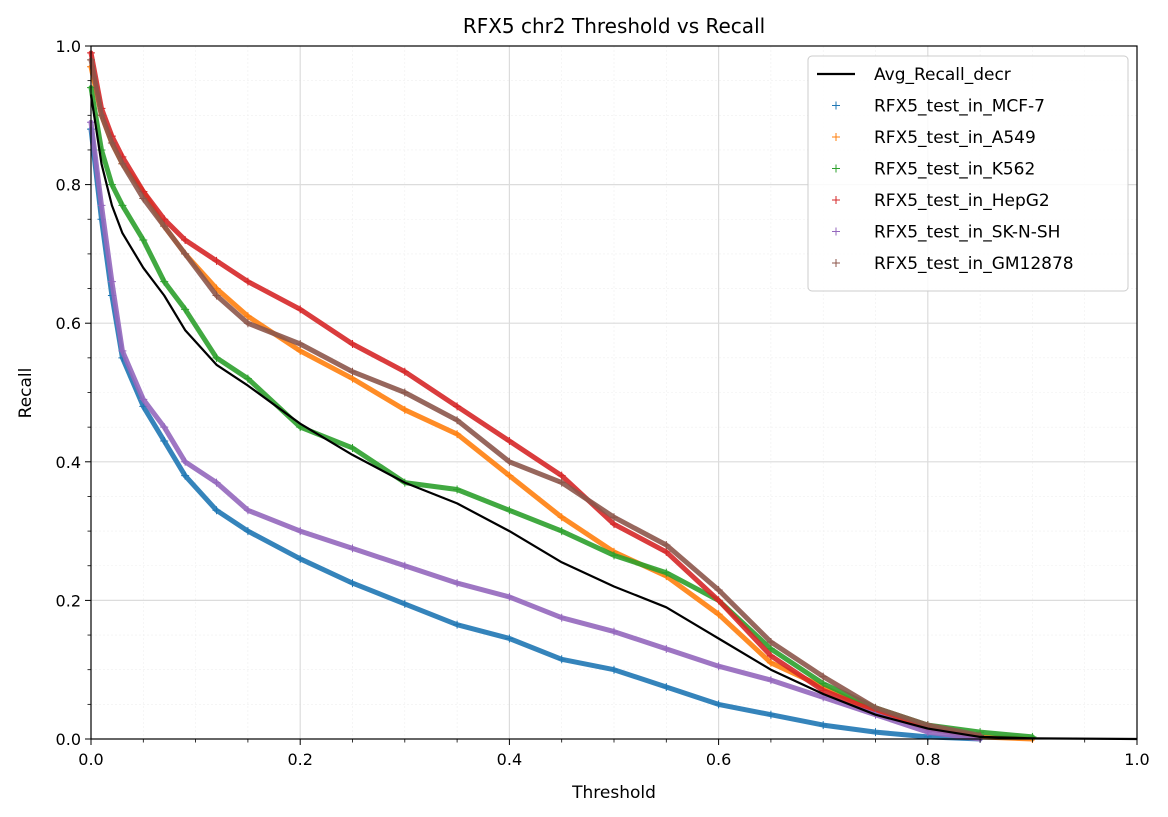  I want to click on legend-item: Avg_Recall_decr, so click(914, 75).